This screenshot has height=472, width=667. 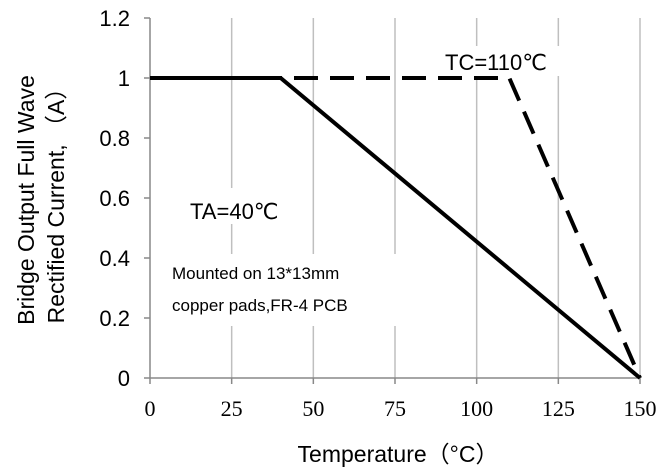 I want to click on x-tick-label: 0, so click(x=150, y=408).